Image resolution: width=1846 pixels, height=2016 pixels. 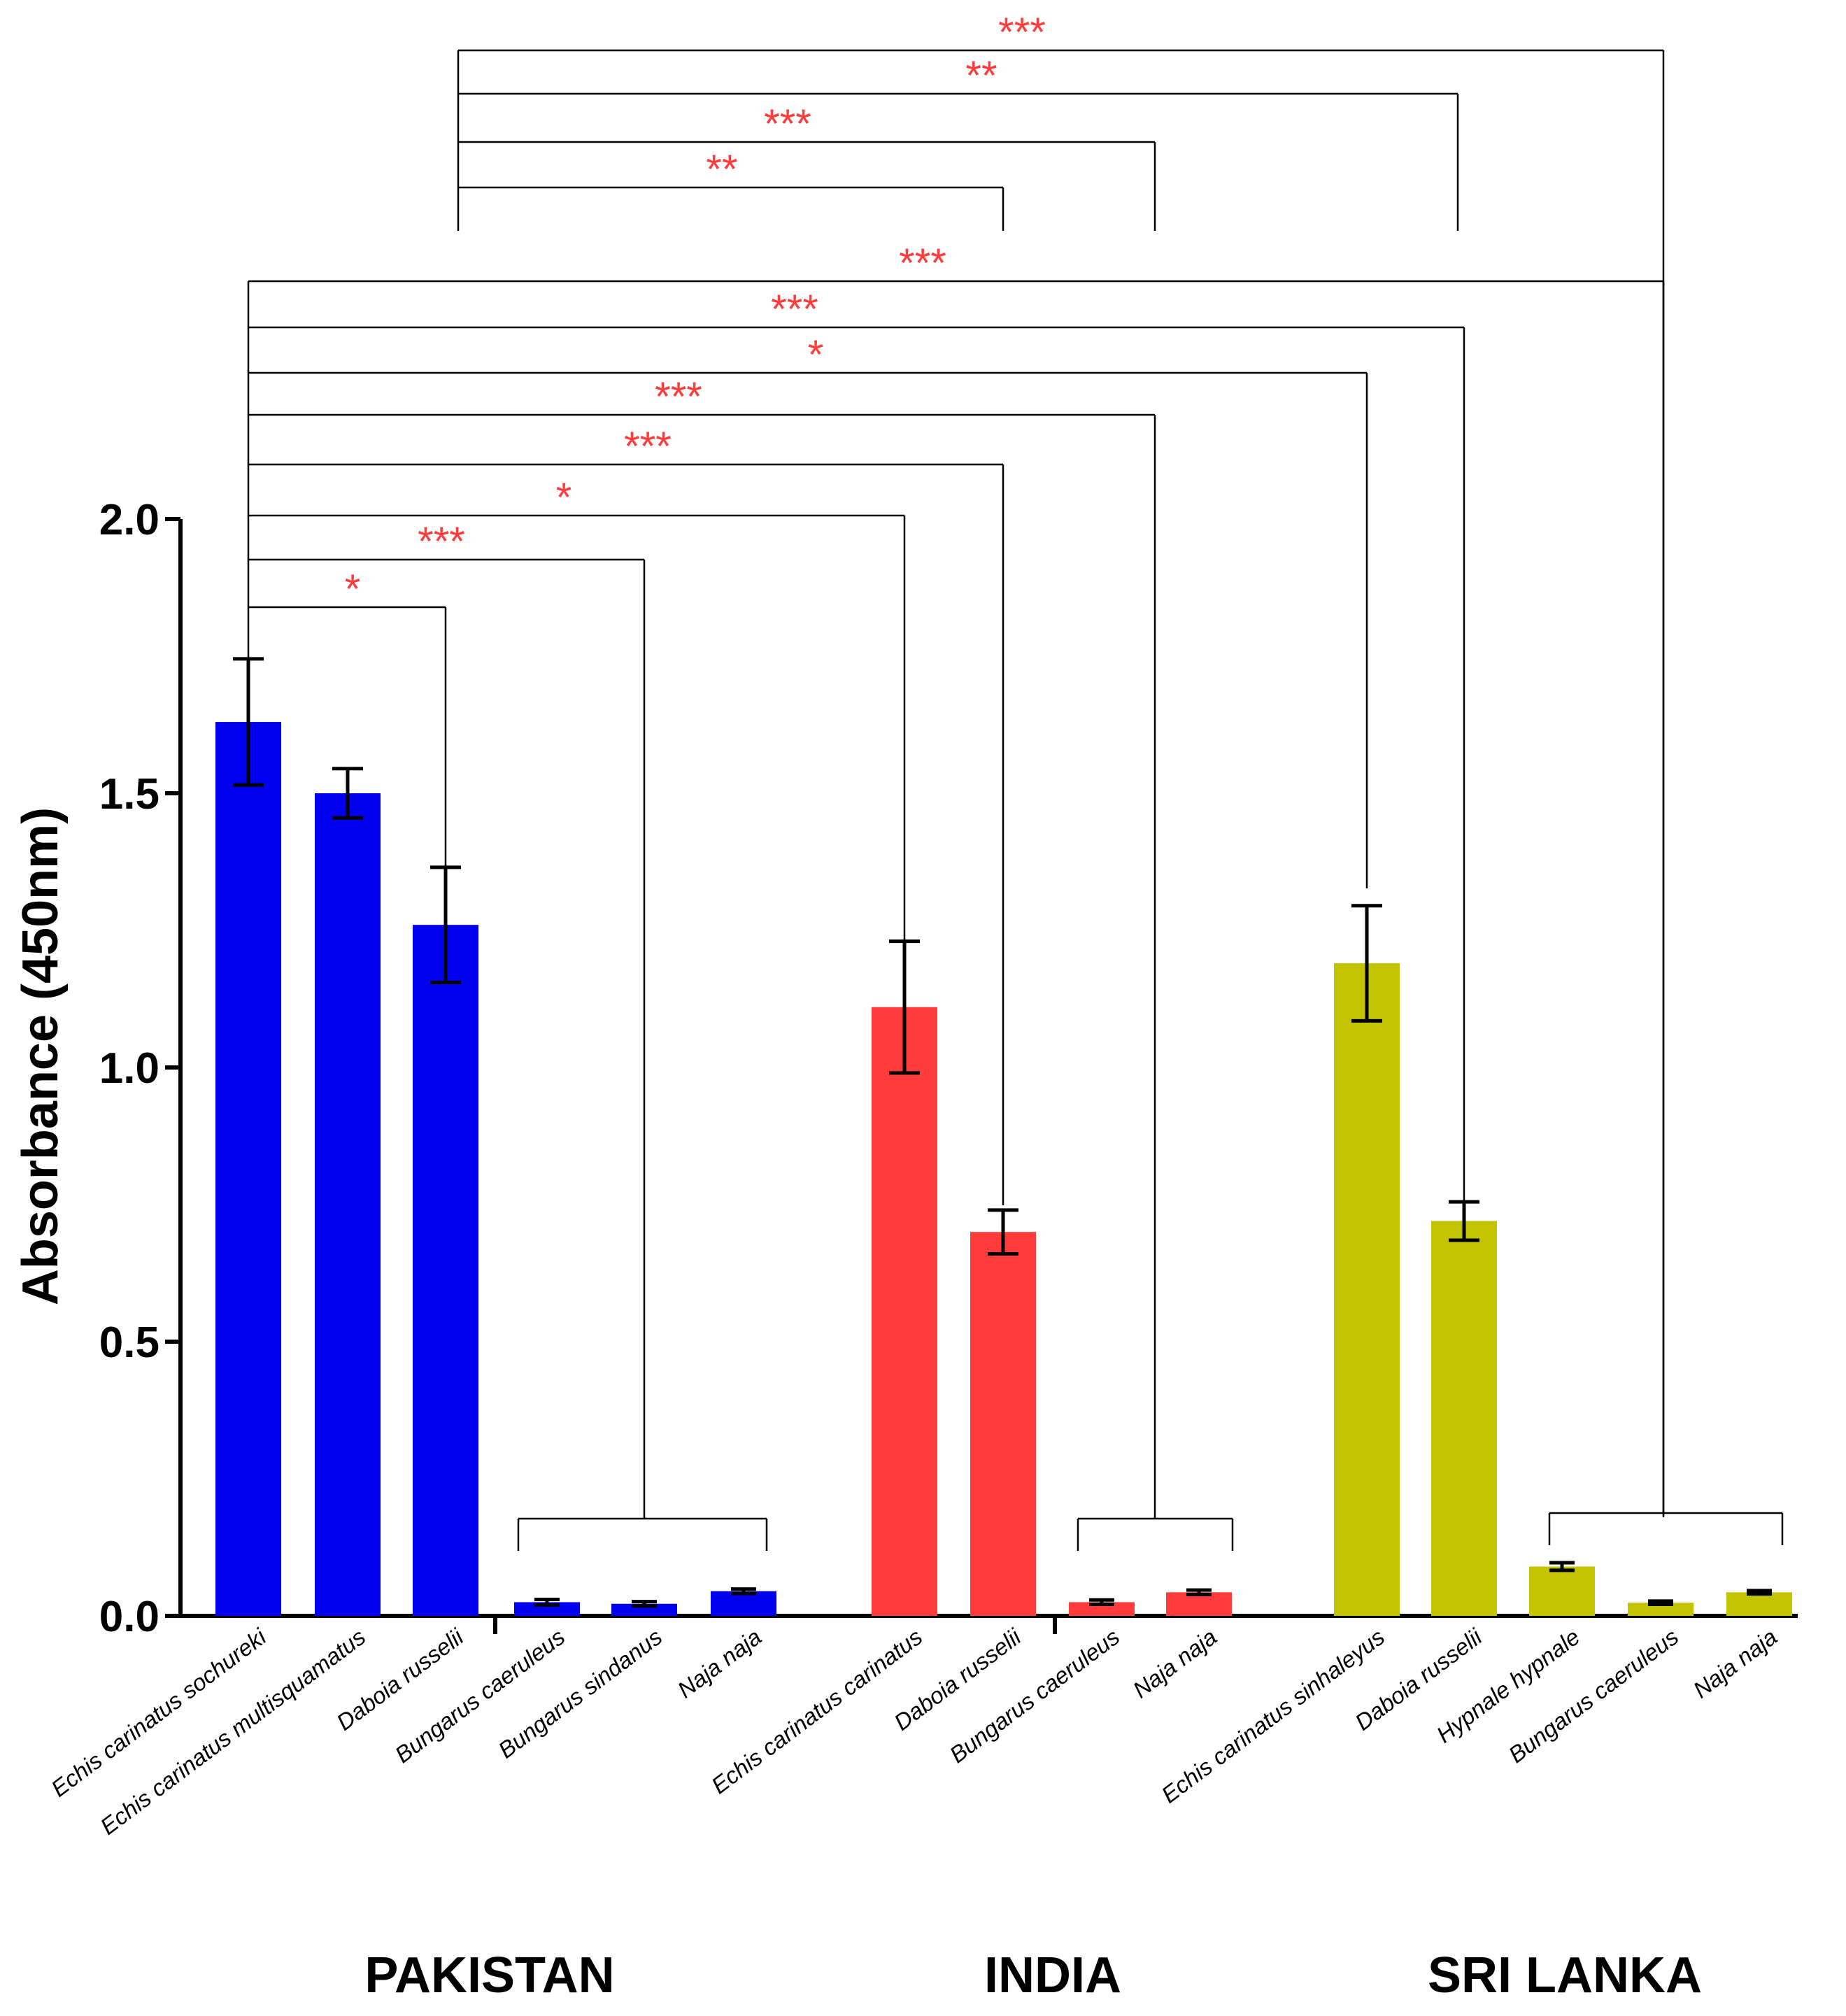 I want to click on bar-sri-lanka-echis-carinatus-sinhaleyus, so click(x=1367, y=1289).